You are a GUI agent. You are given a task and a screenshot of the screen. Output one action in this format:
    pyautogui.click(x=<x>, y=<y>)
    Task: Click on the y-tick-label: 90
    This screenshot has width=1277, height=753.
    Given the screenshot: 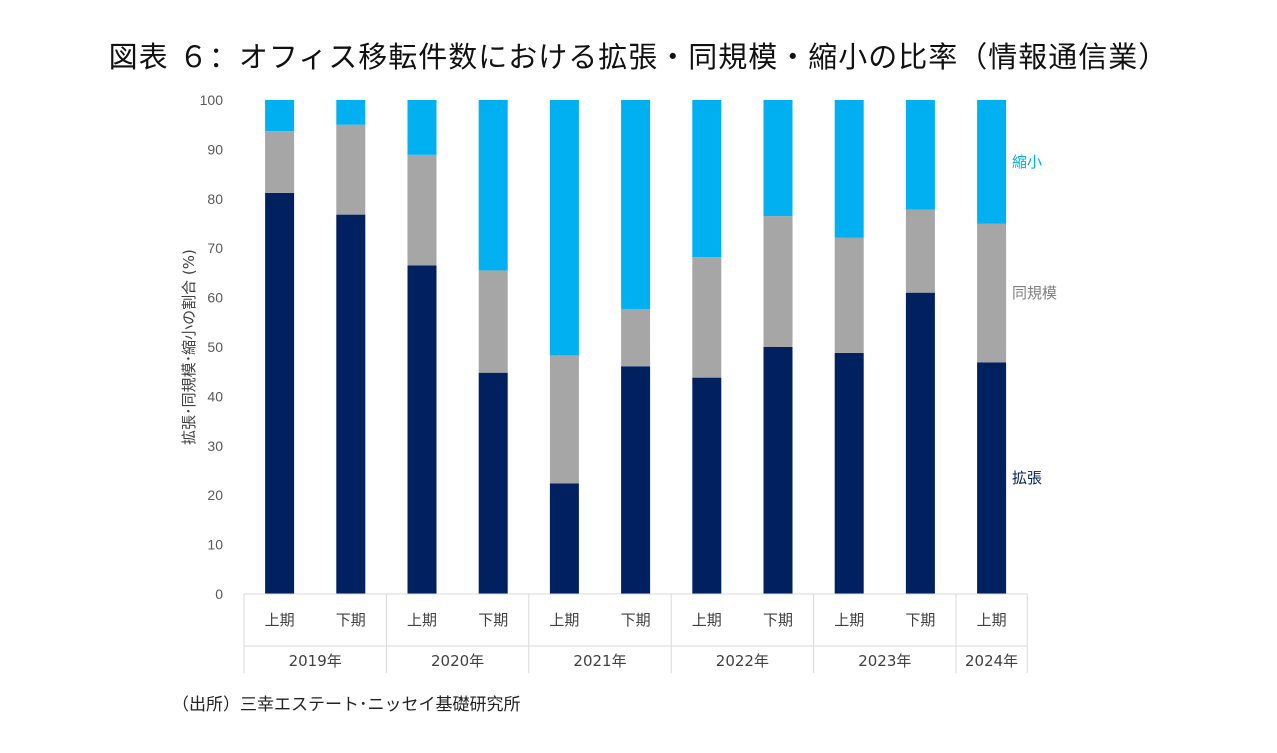 What is the action you would take?
    pyautogui.click(x=215, y=149)
    